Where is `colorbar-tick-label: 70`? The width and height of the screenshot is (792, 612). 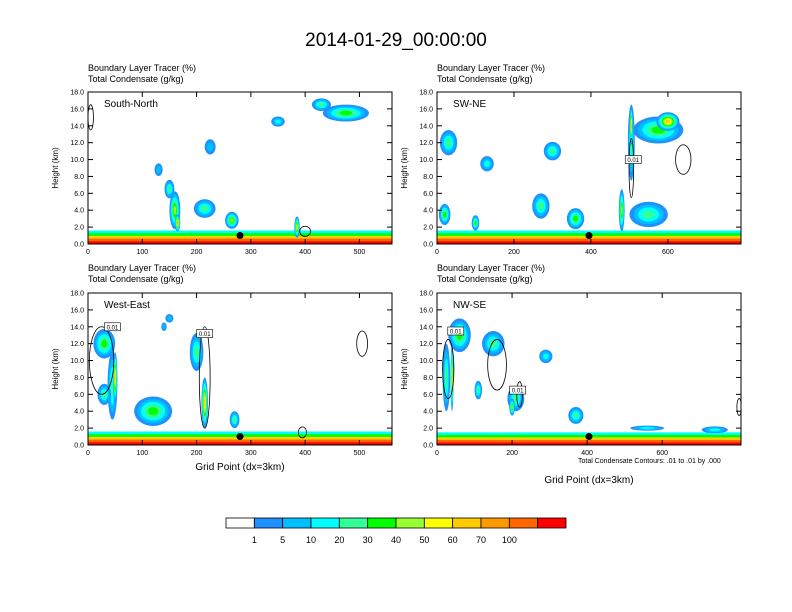
colorbar-tick-label: 70 is located at coordinates (481, 540).